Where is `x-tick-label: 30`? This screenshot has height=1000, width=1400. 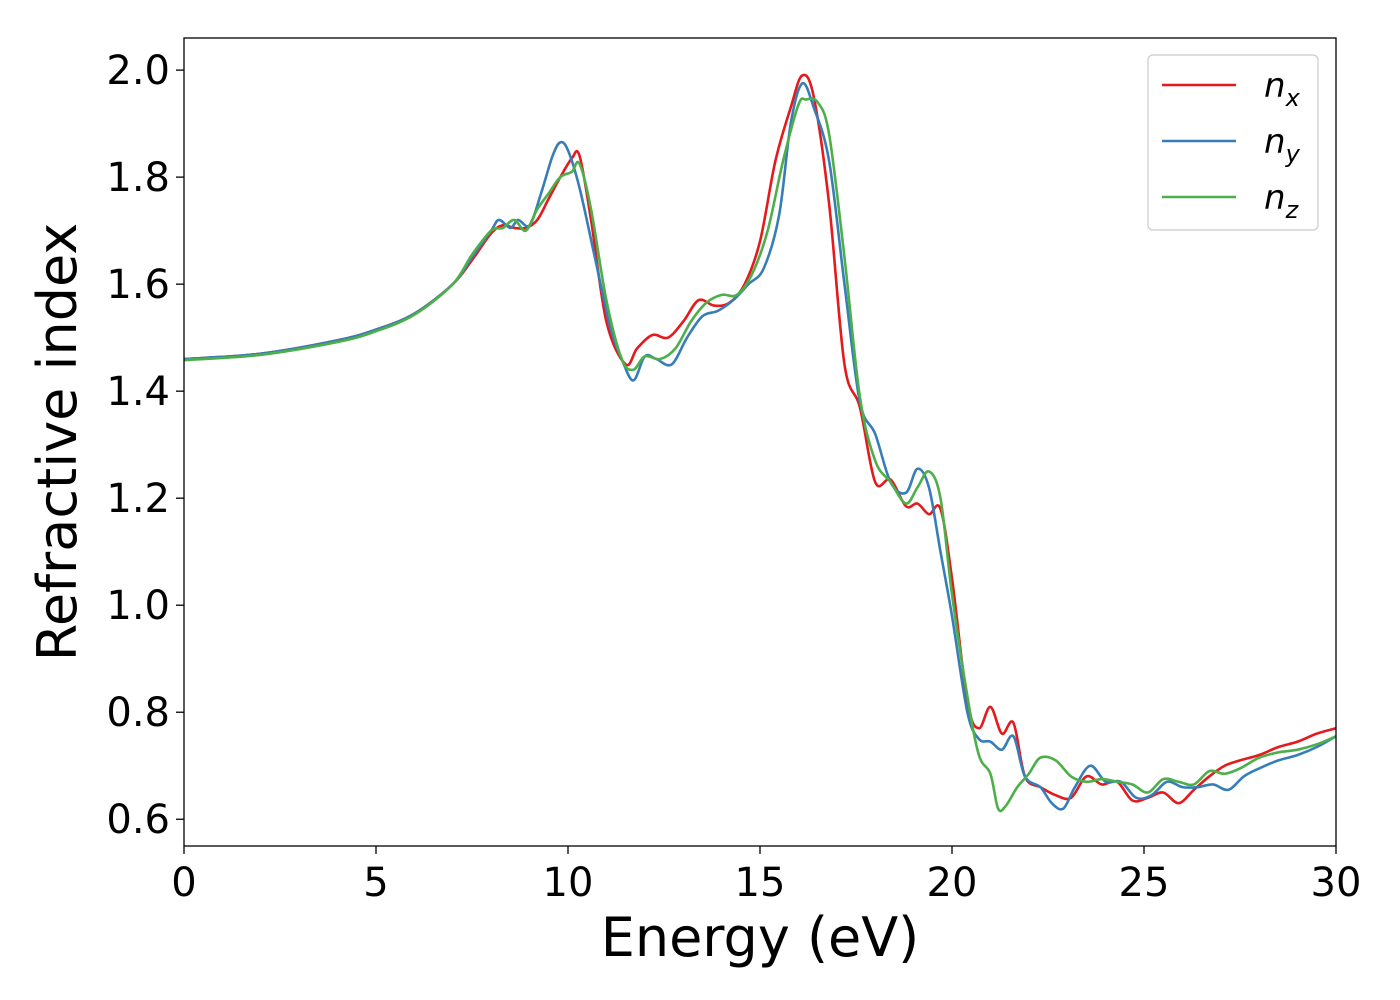
x-tick-label: 30 is located at coordinates (1336, 883).